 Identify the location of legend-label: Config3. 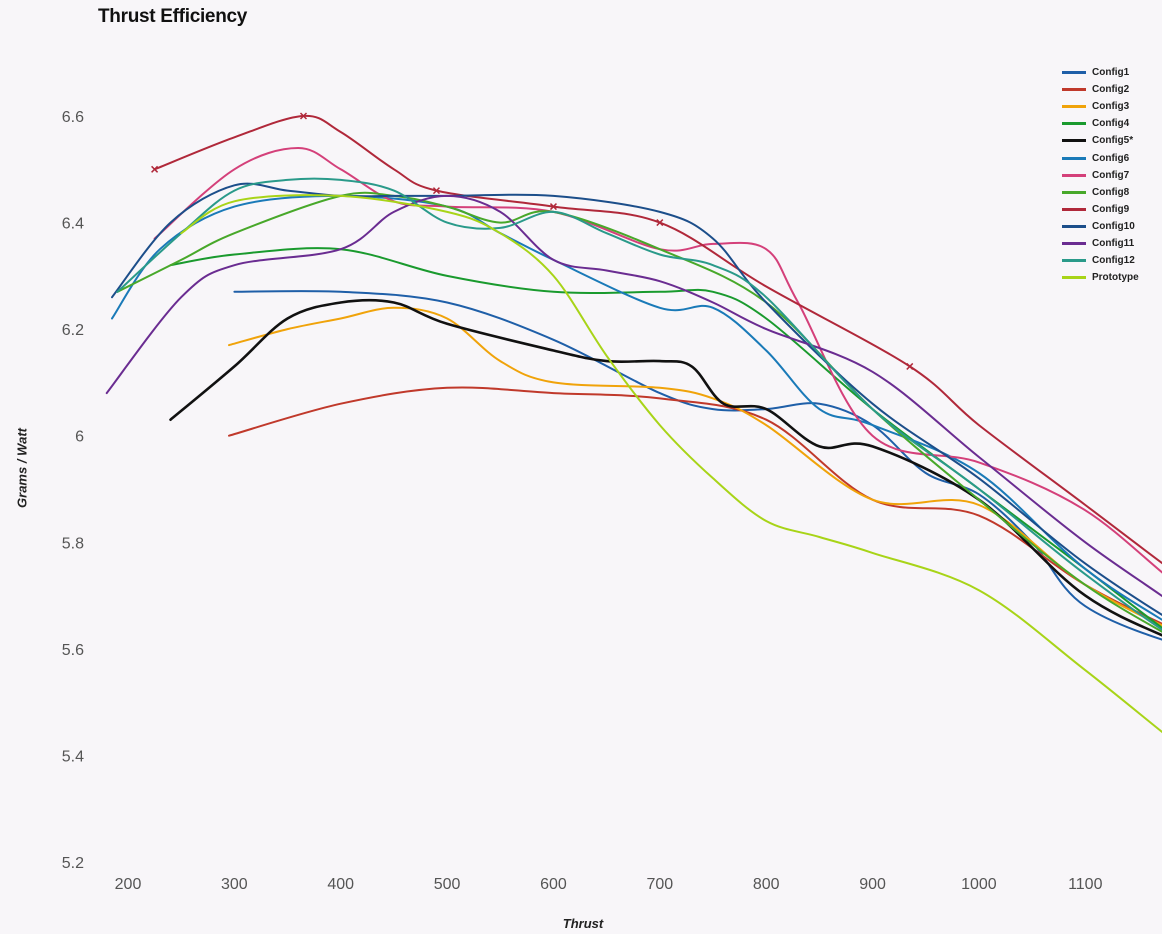
(1111, 107).